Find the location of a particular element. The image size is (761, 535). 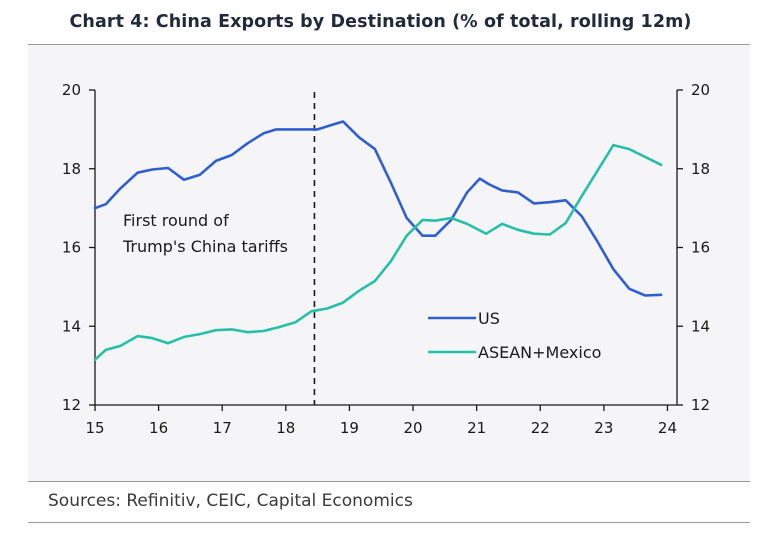

annotation-line-2: Trump's China tariffs is located at coordinates (205, 246).